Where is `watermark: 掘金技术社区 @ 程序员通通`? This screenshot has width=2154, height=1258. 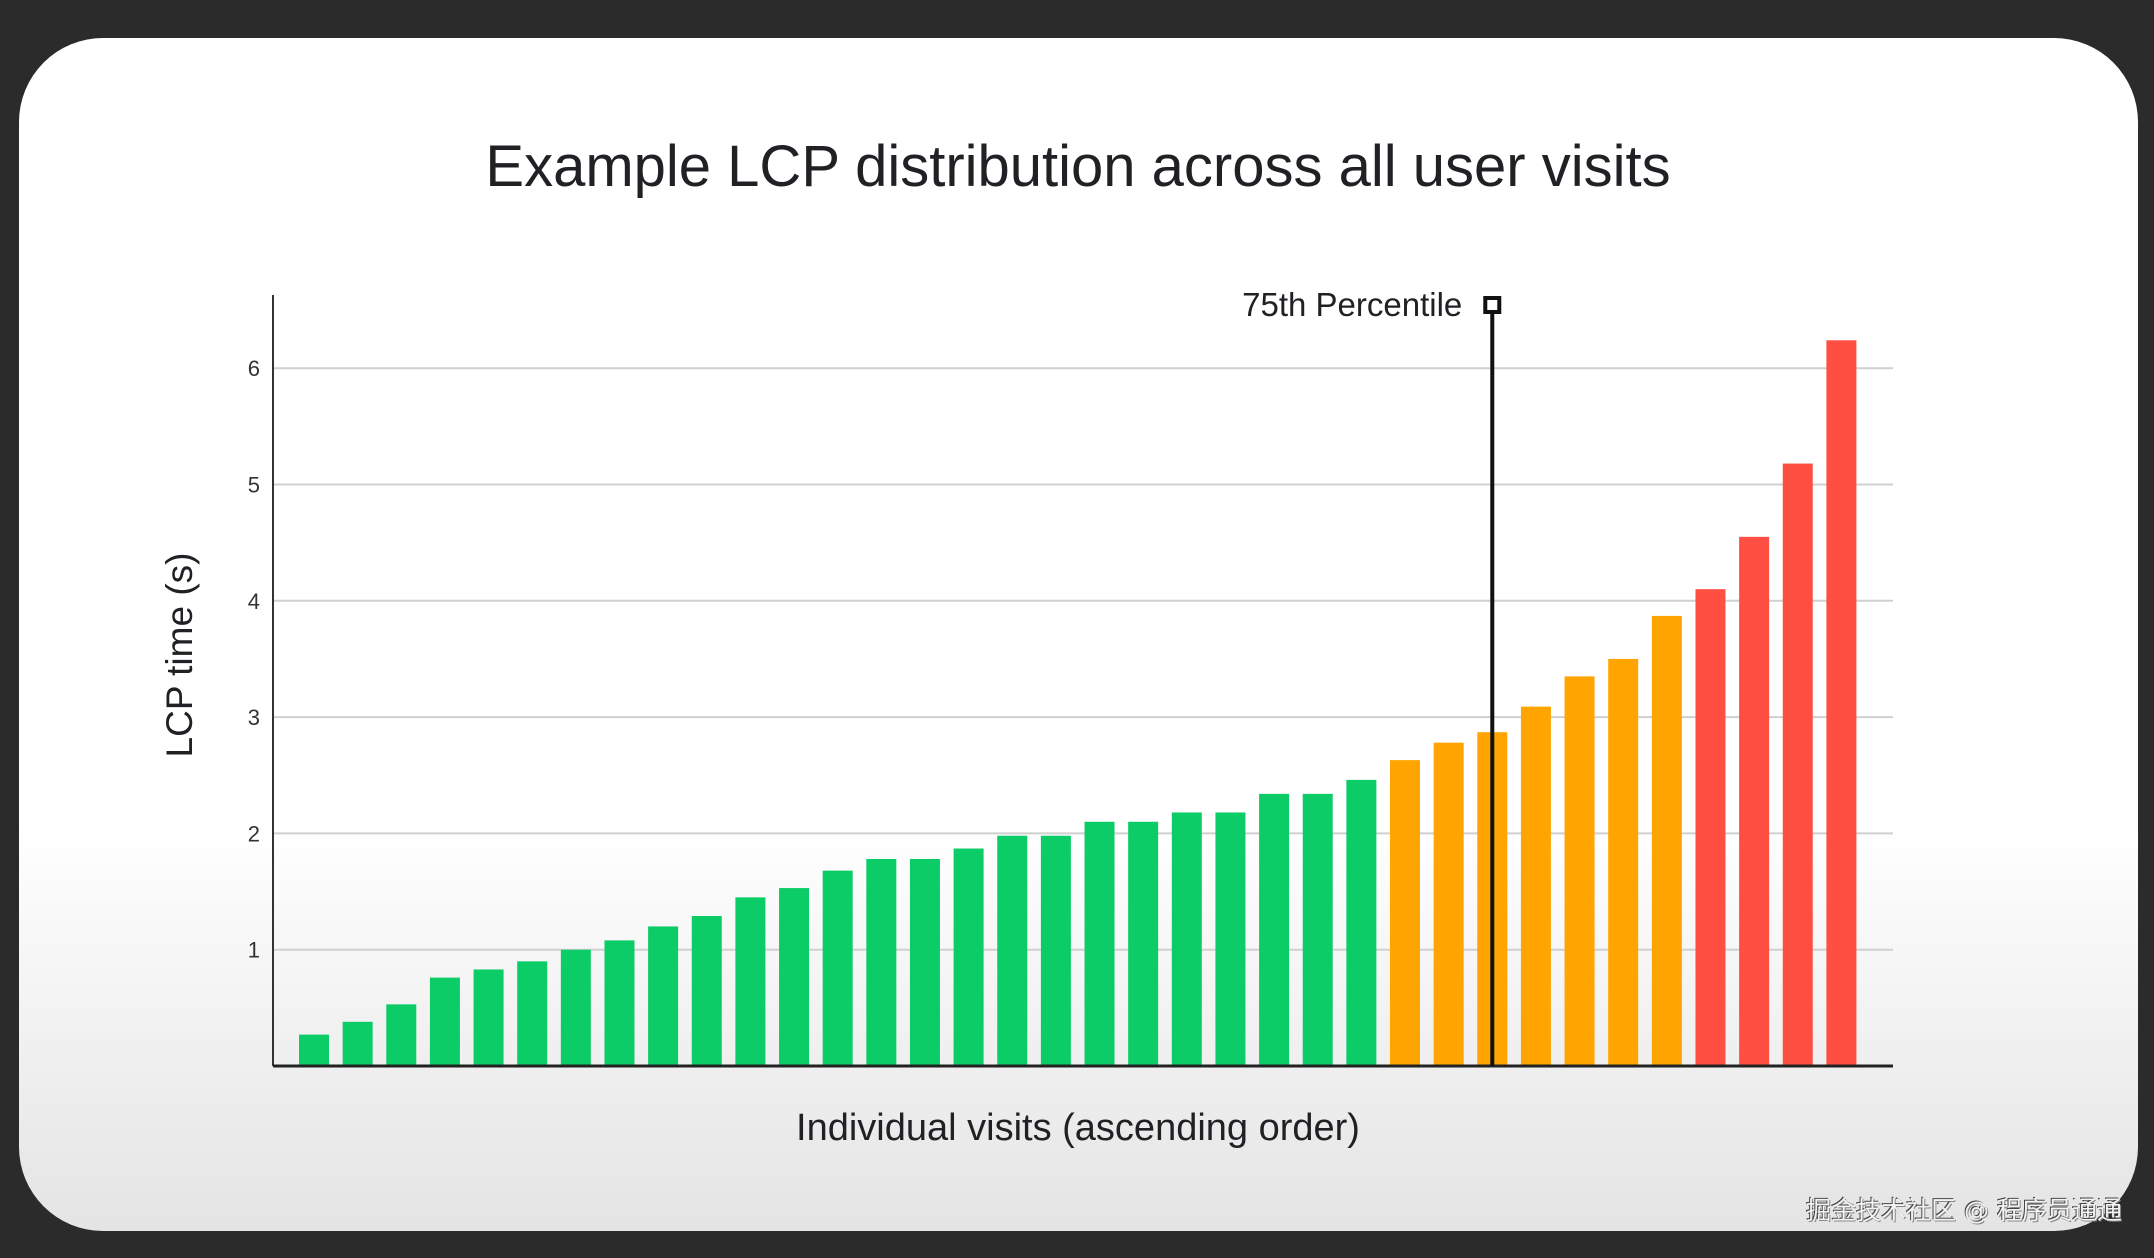 watermark: 掘金技术社区 @ 程序员通通 is located at coordinates (1964, 1210).